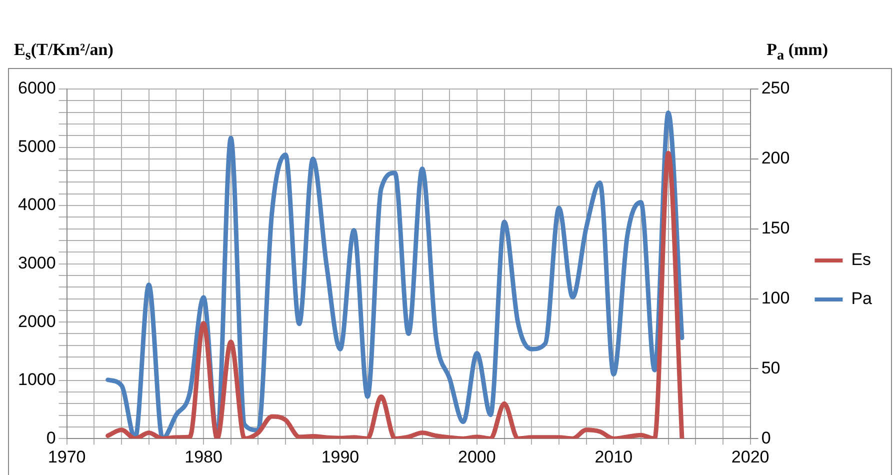  I want to click on y-tick-label: 1000, so click(37, 380).